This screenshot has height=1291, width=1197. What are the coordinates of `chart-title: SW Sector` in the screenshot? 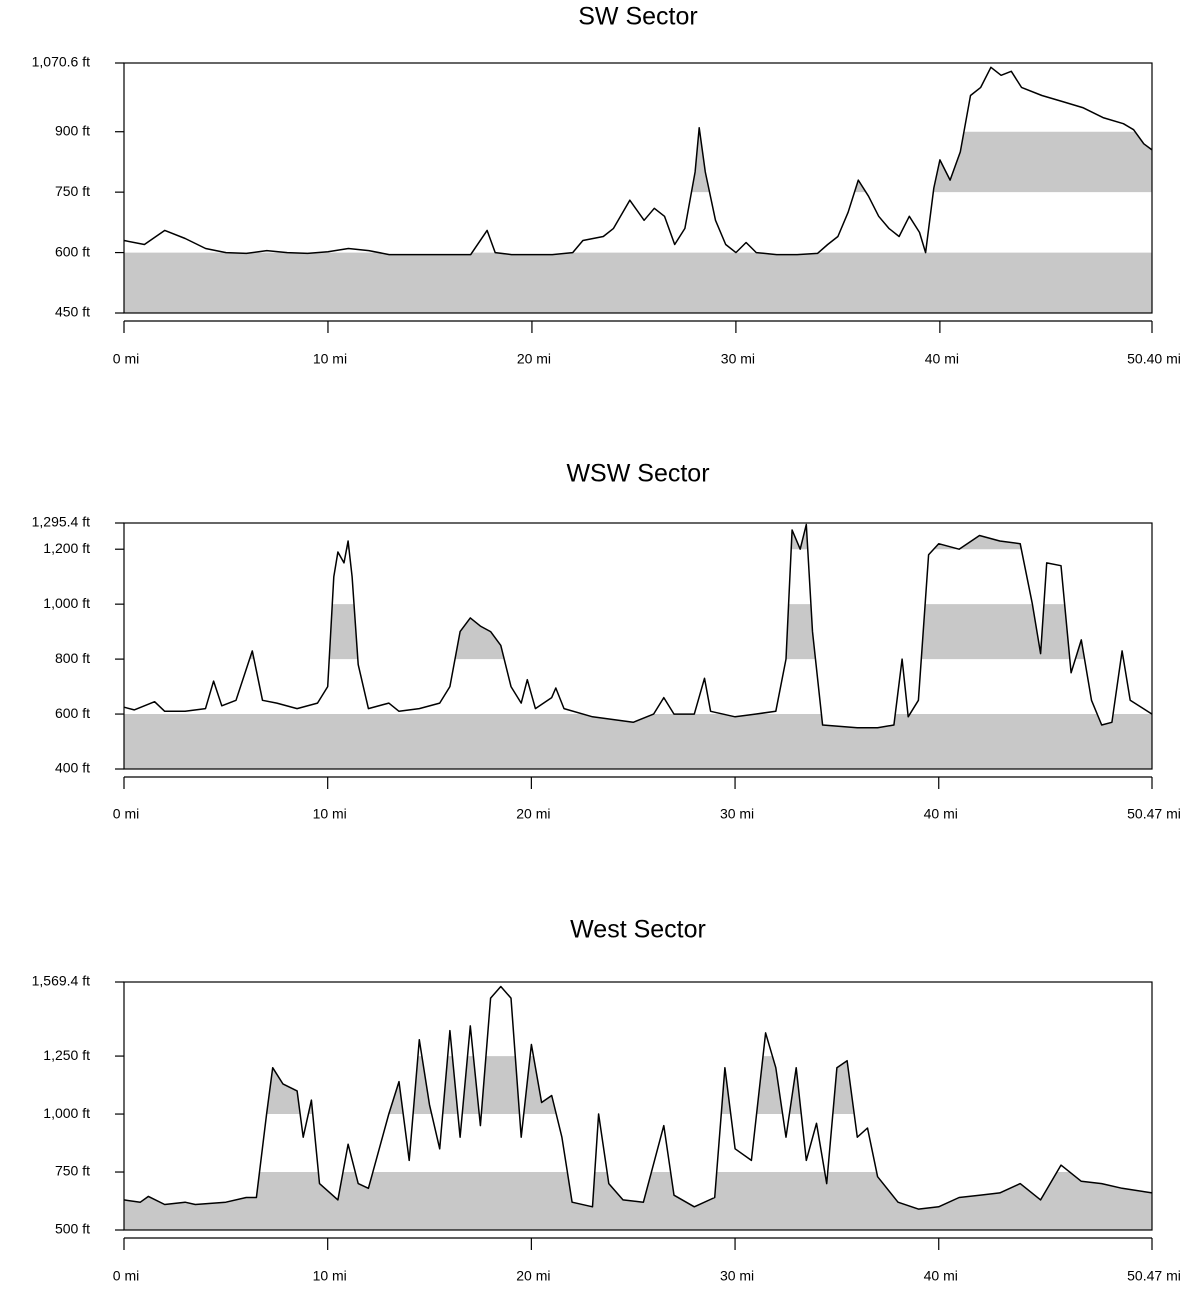 It's located at (637, 17).